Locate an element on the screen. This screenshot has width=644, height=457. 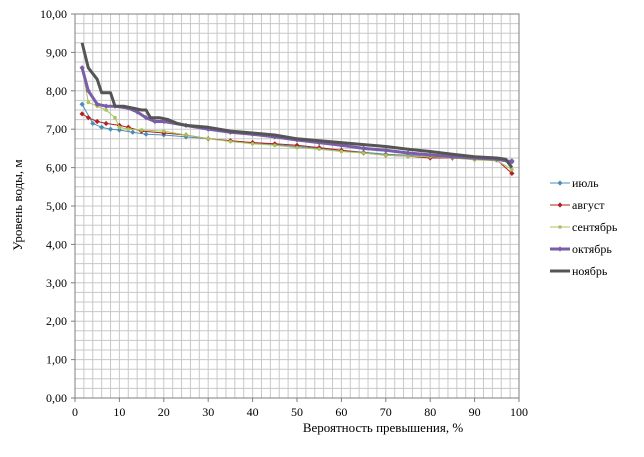
y-tick-label: 1,00 is located at coordinates (56, 360).